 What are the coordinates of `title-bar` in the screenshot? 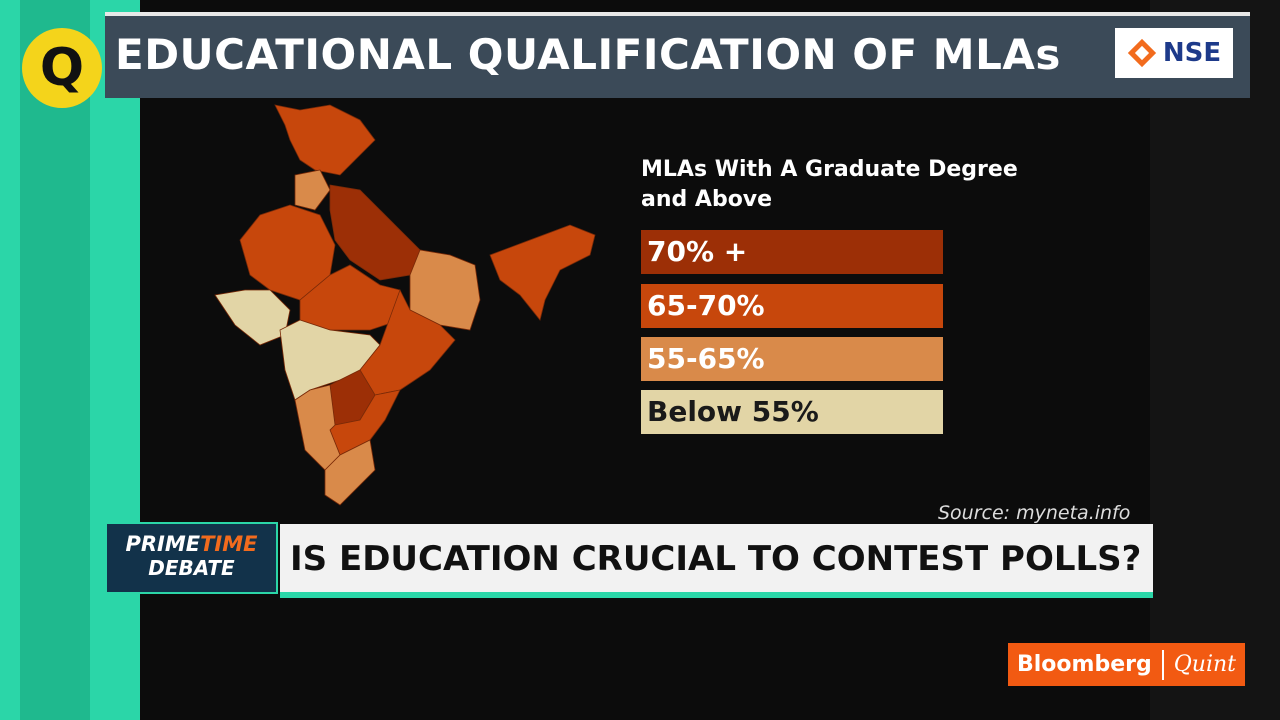 It's located at (677, 55).